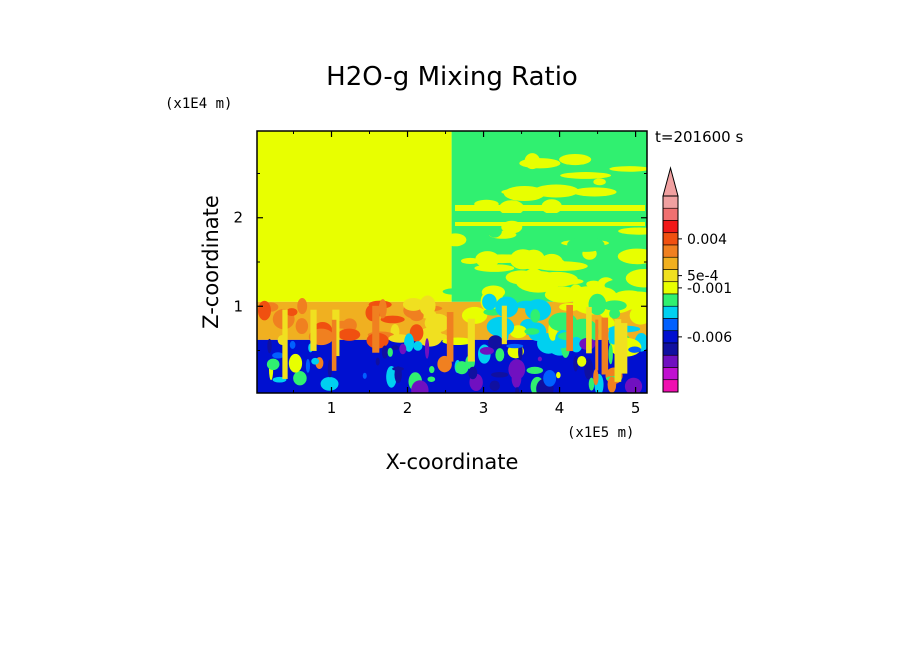  I want to click on time-label: t=201600 s, so click(699, 137).